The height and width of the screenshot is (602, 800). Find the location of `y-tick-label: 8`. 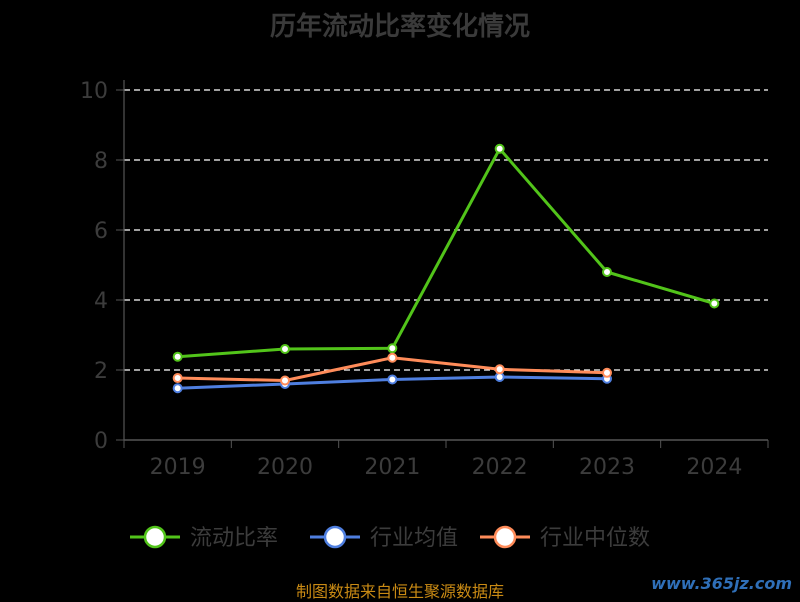

y-tick-label: 8 is located at coordinates (101, 161).